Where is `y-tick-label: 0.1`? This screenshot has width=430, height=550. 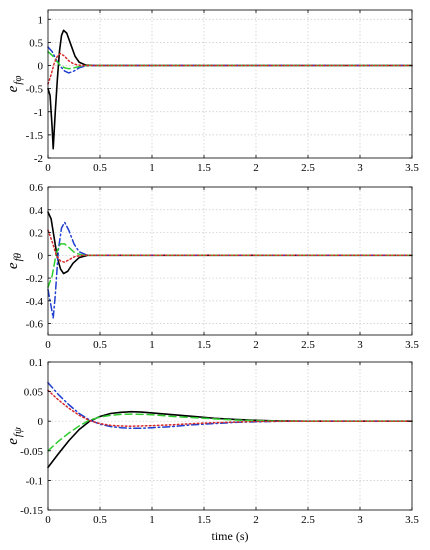
y-tick-label: 0.1 is located at coordinates (36, 363).